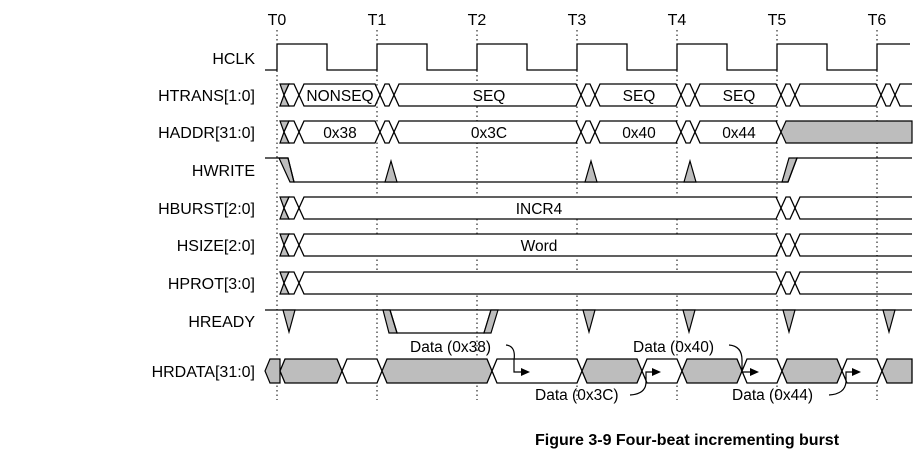 Image resolution: width=922 pixels, height=460 pixels. What do you see at coordinates (588, 322) in the screenshot?
I see `hready-waveform` at bounding box center [588, 322].